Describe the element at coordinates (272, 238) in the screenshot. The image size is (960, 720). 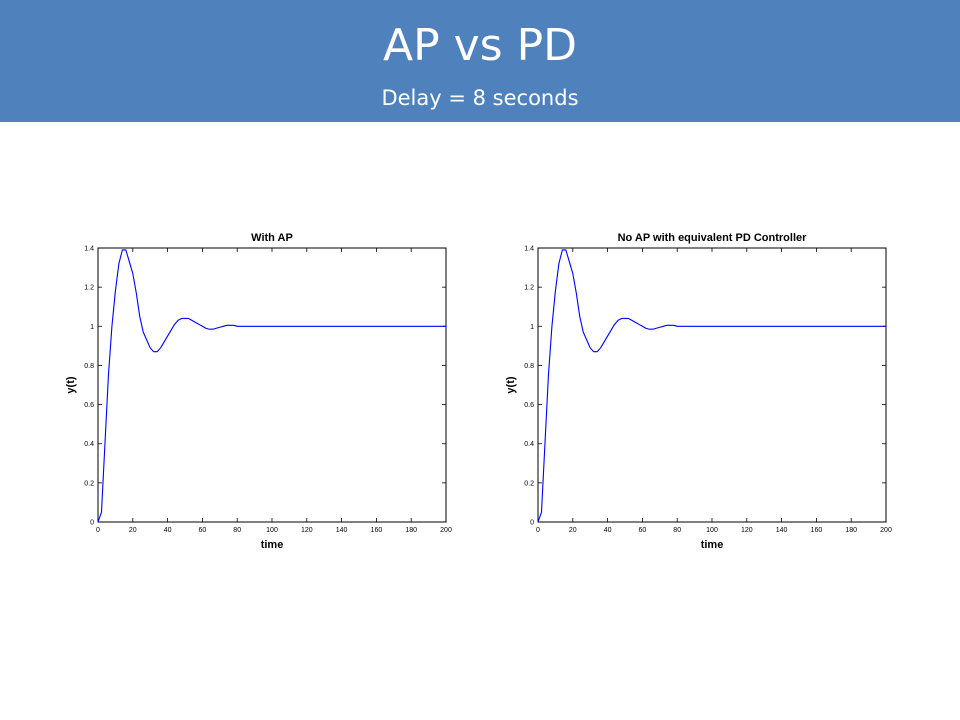
I see `chart-title: With AP` at that location.